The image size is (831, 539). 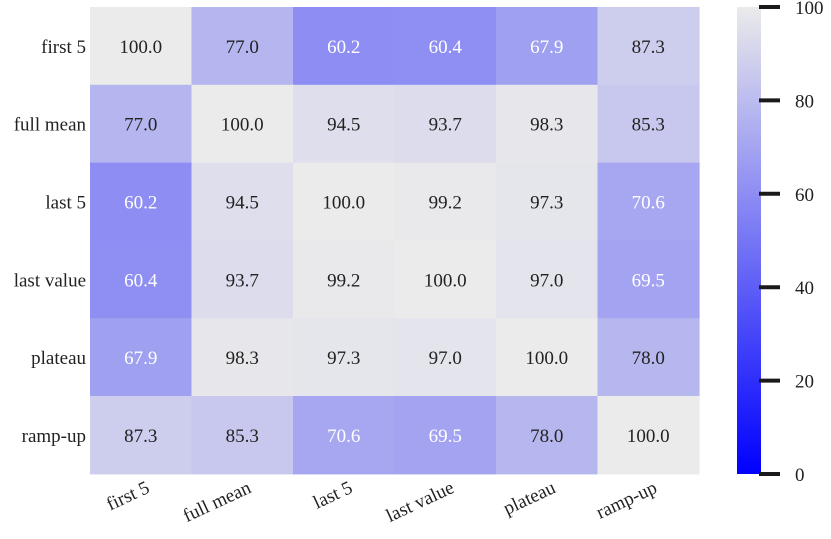 I want to click on y-tick-label: ramp-up, so click(x=54, y=436).